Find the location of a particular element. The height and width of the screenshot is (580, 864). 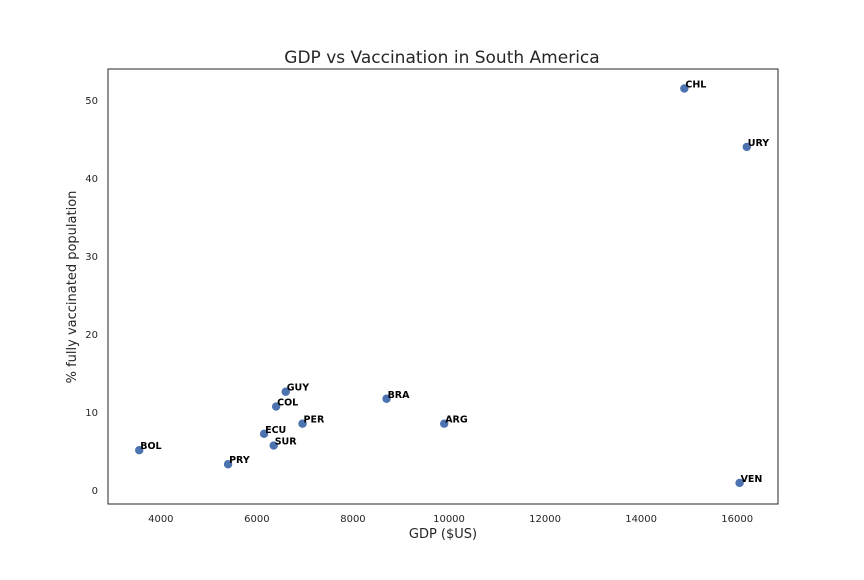

data-point-label: GUY is located at coordinates (298, 388).